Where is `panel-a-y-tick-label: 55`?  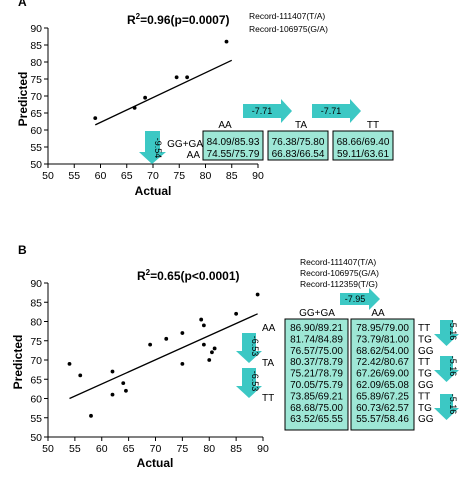 panel-a-y-tick-label: 55 is located at coordinates (36, 148).